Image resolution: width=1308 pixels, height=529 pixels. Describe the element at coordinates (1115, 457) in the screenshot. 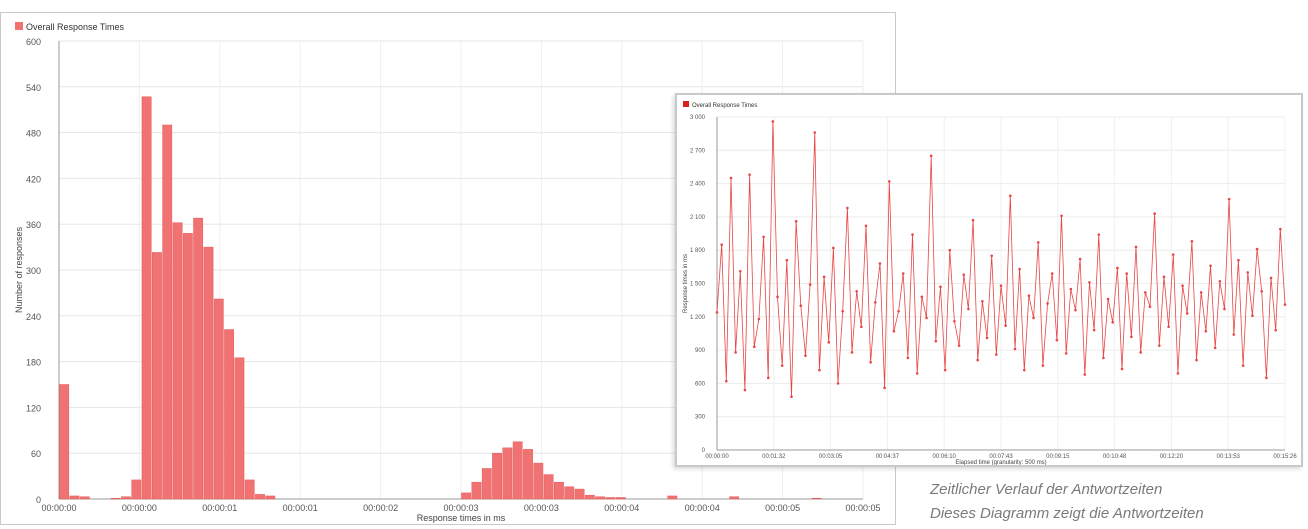

I see `x-tick-label: 00:10:48` at that location.